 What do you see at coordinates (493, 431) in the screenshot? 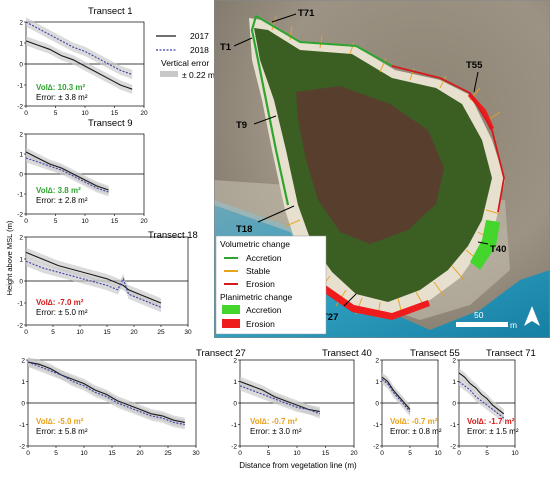
I see `error-label: Error: ± 1.5 m²` at bounding box center [493, 431].